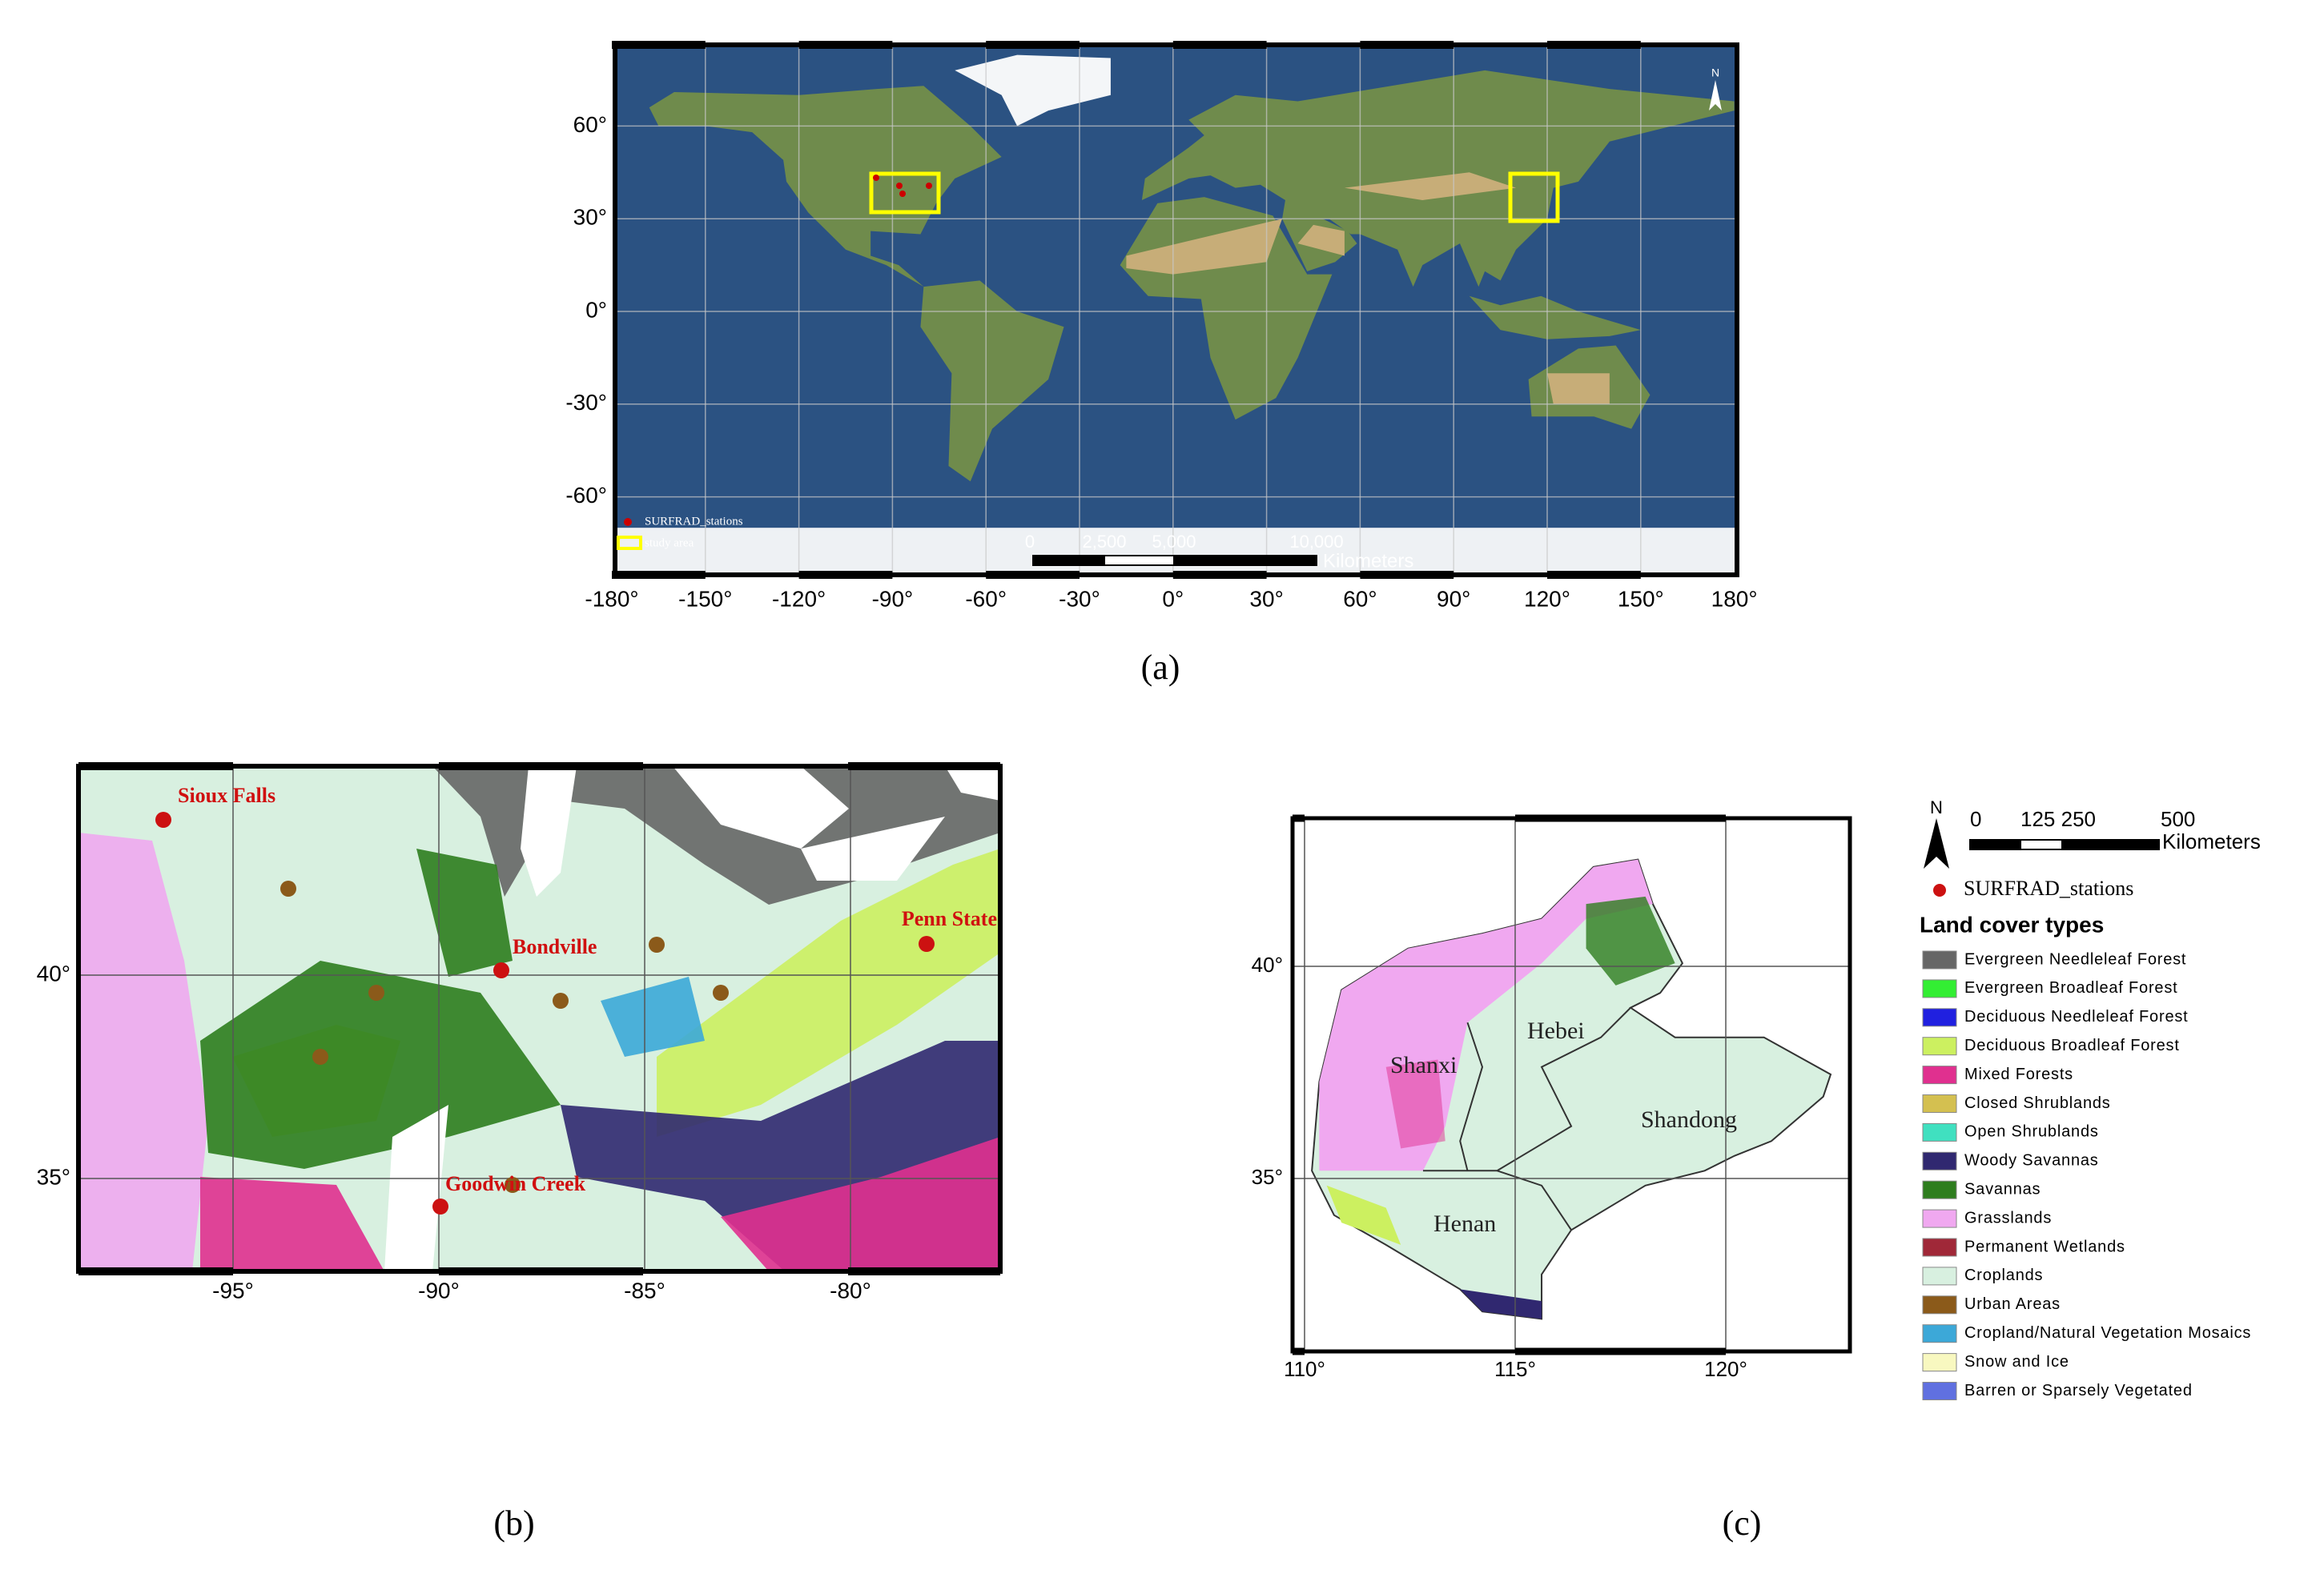 The image size is (2324, 1586). What do you see at coordinates (1079, 598) in the screenshot?
I see `lon-label: -30°` at bounding box center [1079, 598].